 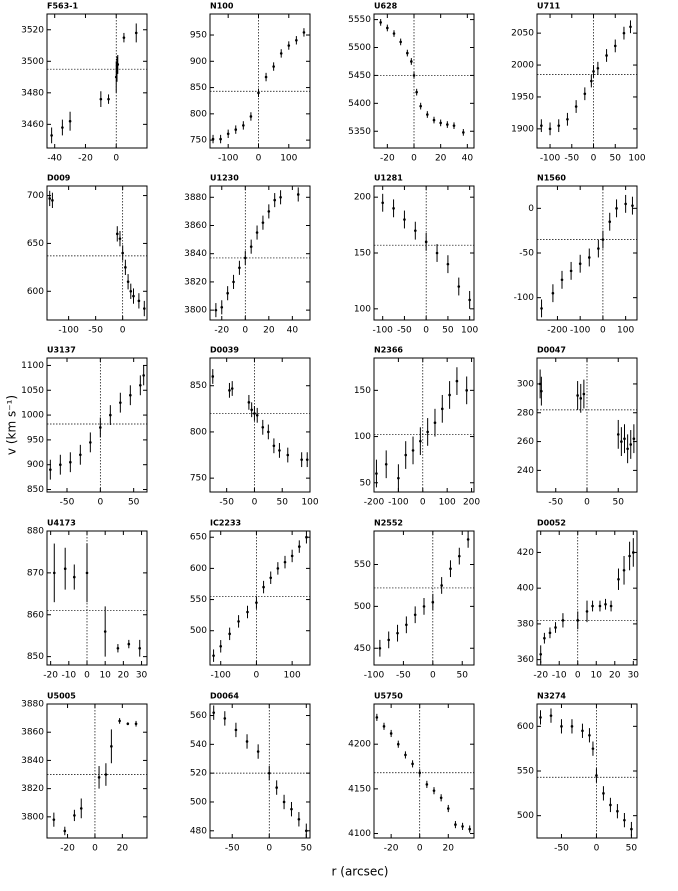 I want to click on y-tick-label: 240, so click(x=525, y=471).